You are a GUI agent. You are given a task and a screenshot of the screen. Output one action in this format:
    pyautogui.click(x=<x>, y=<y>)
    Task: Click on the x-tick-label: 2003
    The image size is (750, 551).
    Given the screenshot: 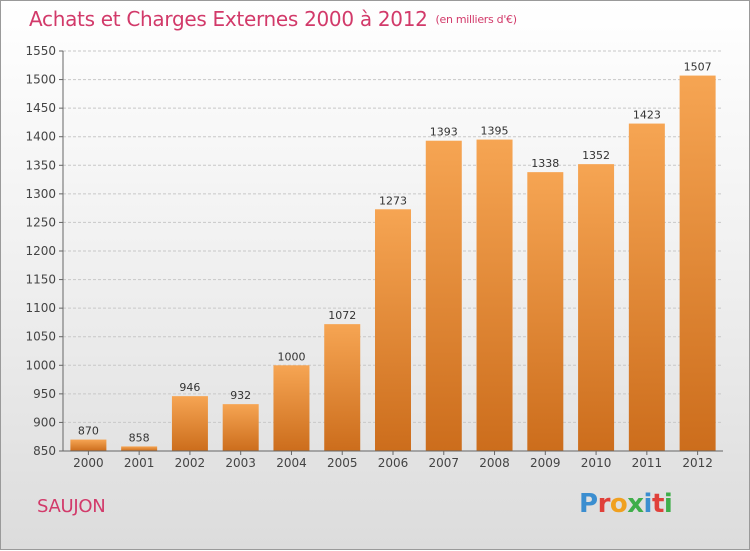 What is the action you would take?
    pyautogui.click(x=240, y=463)
    